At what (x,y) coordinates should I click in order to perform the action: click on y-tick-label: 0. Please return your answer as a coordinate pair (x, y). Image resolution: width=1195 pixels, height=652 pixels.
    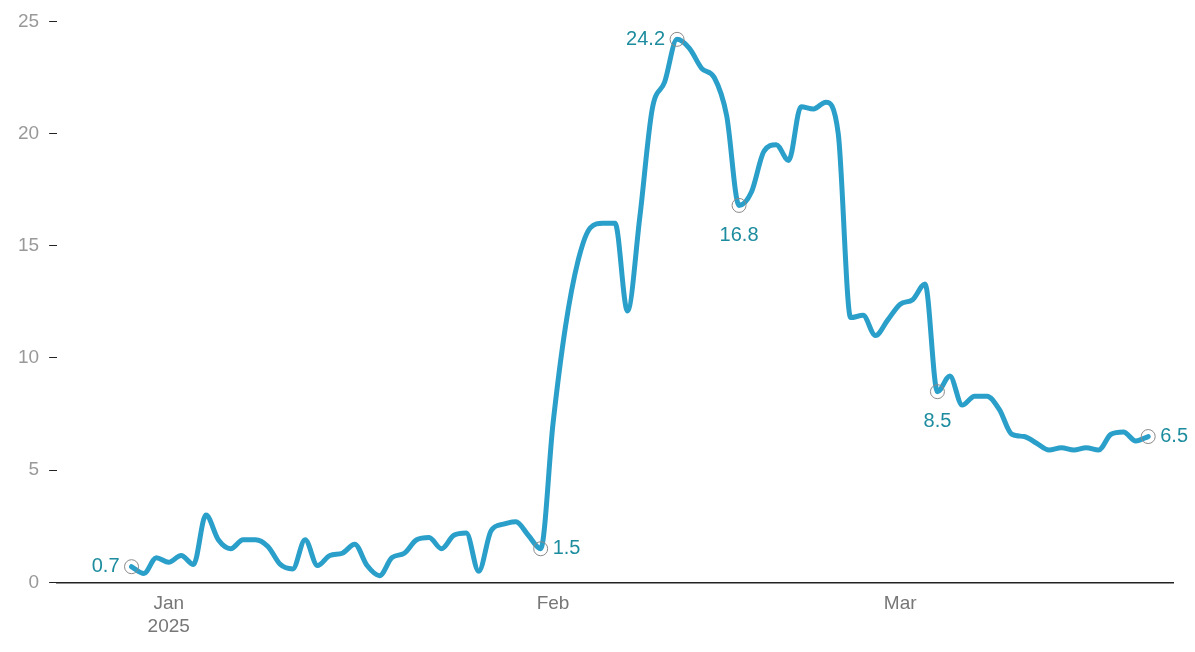
    Looking at the image, I should click on (34, 581).